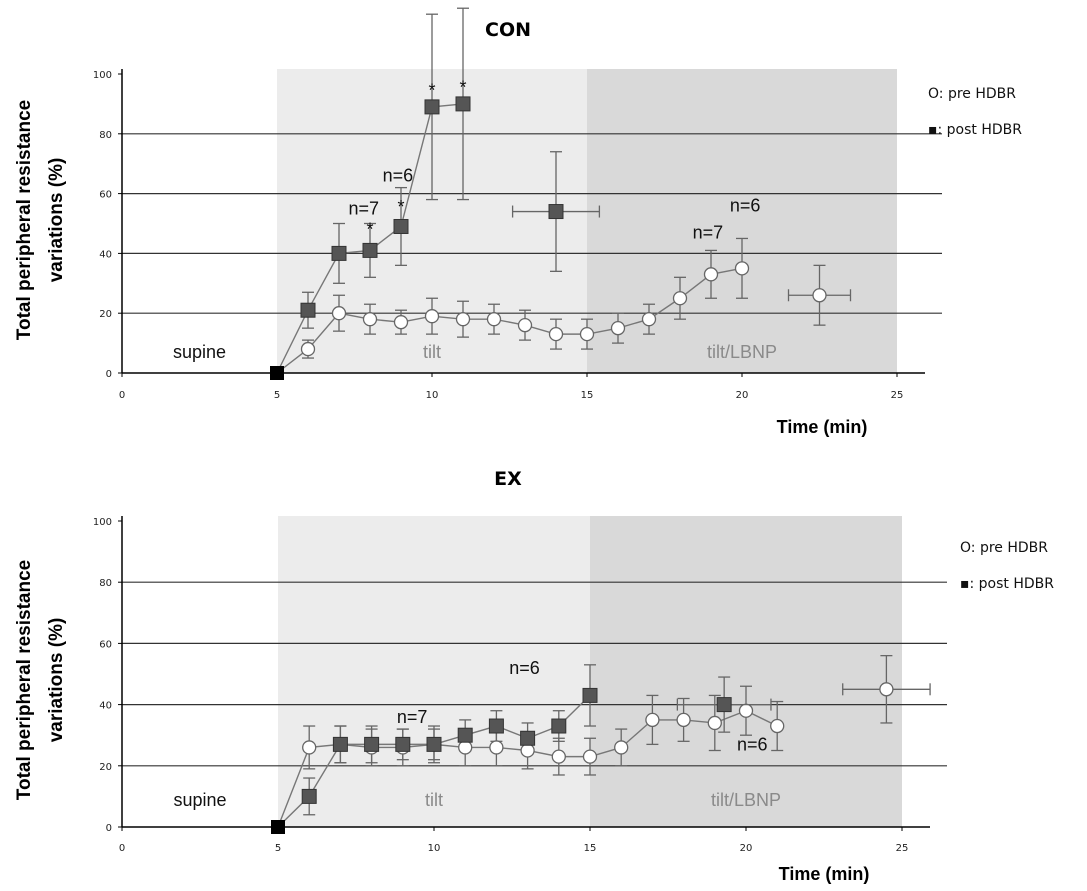  I want to click on chart-title: EX, so click(508, 479).